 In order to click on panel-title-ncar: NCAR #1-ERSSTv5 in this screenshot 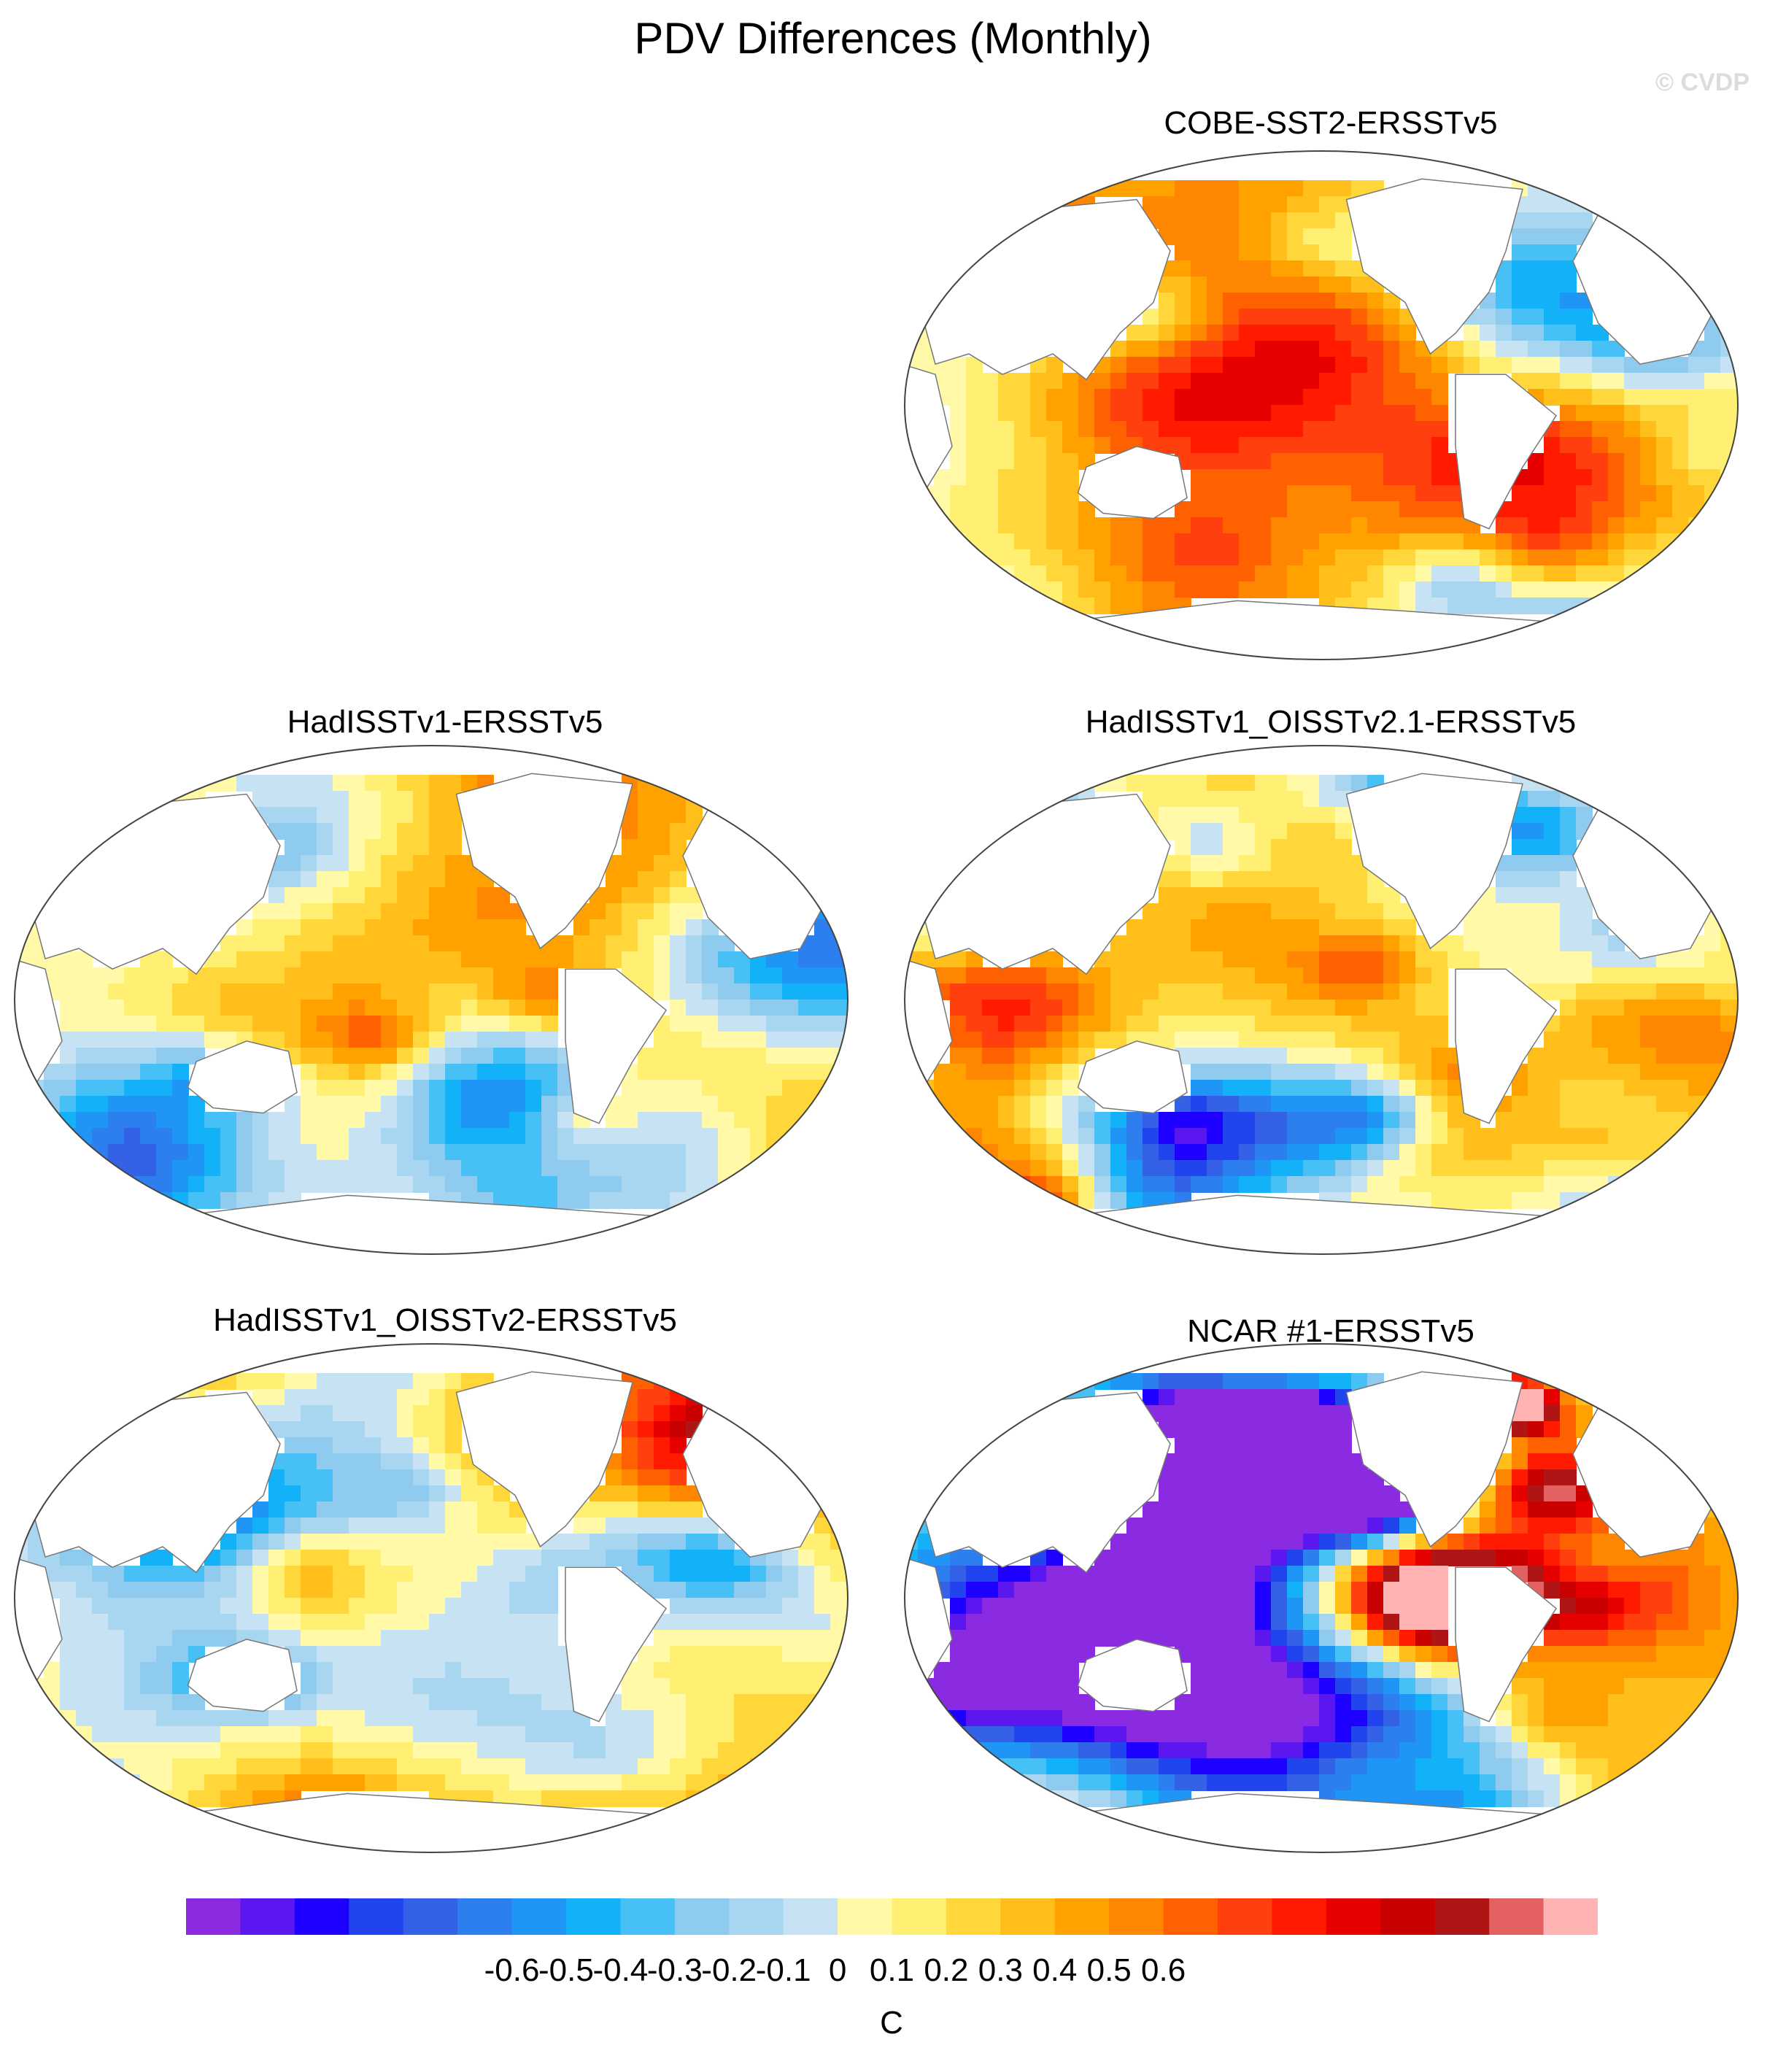, I will do `click(1330, 1331)`.